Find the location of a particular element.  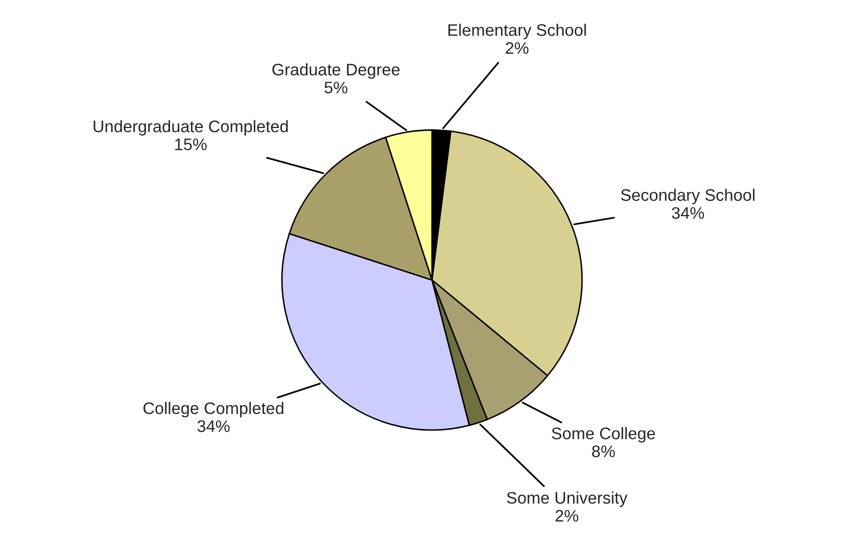

slice-label: Some College is located at coordinates (603, 435).